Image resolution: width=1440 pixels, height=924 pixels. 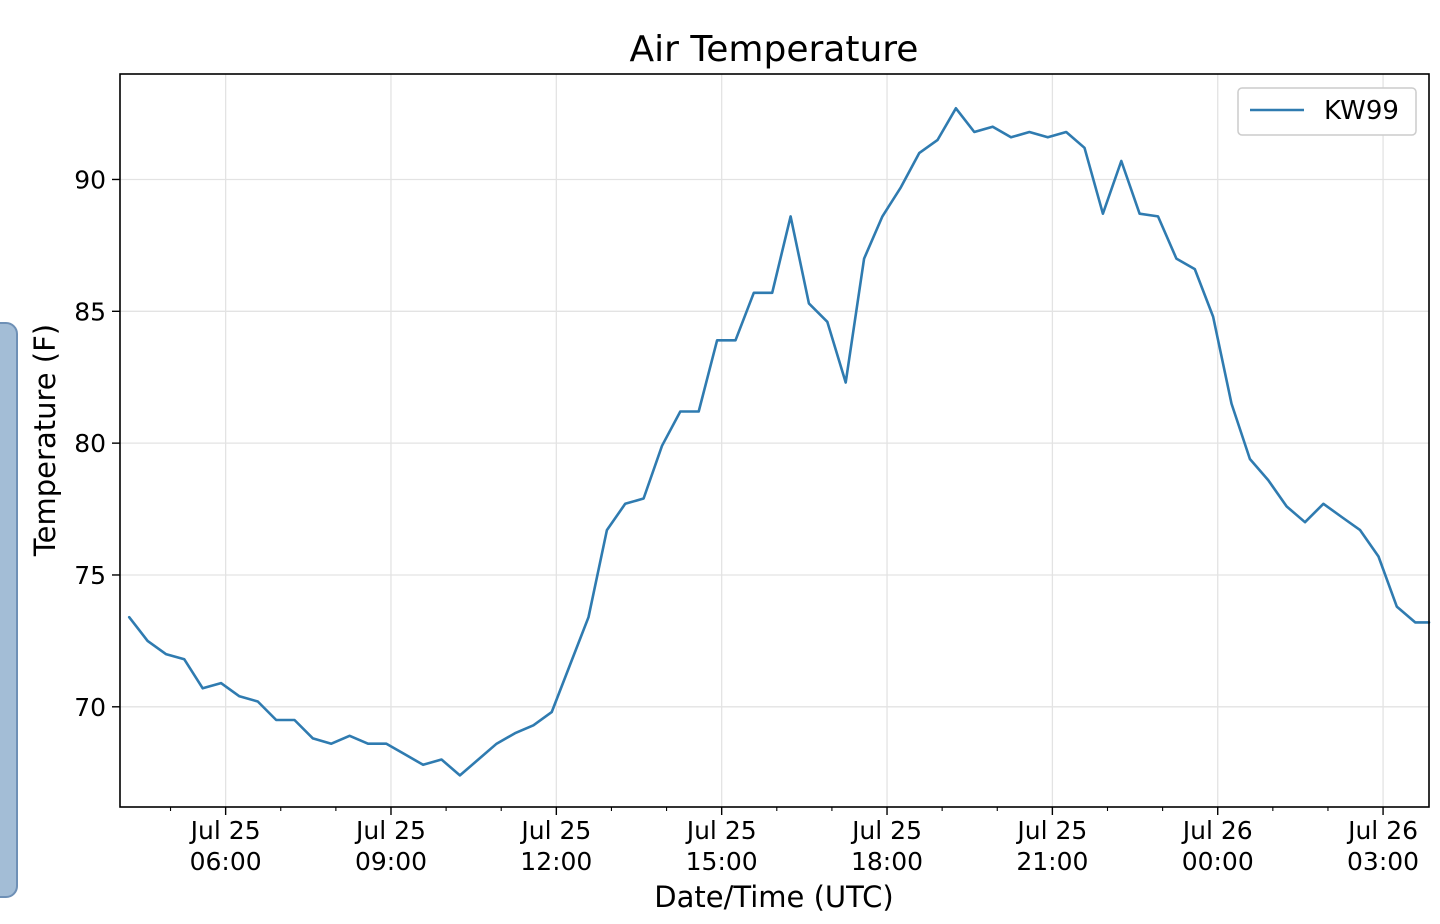 I want to click on legend-box, so click(x=1327, y=111).